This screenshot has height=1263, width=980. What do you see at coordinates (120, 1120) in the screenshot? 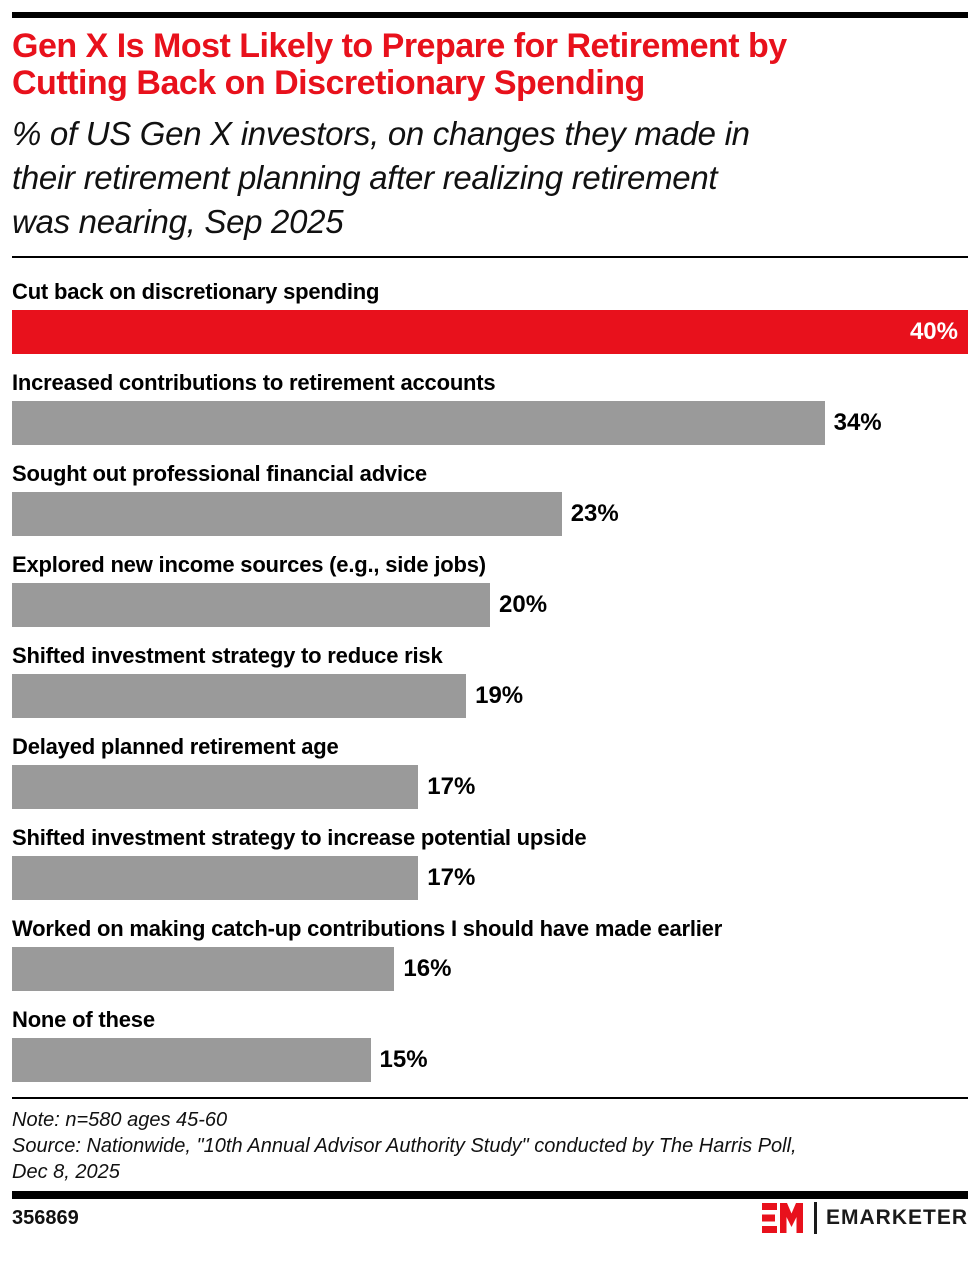
I see `chart-note: Note: n=580 ages 45-60` at bounding box center [120, 1120].